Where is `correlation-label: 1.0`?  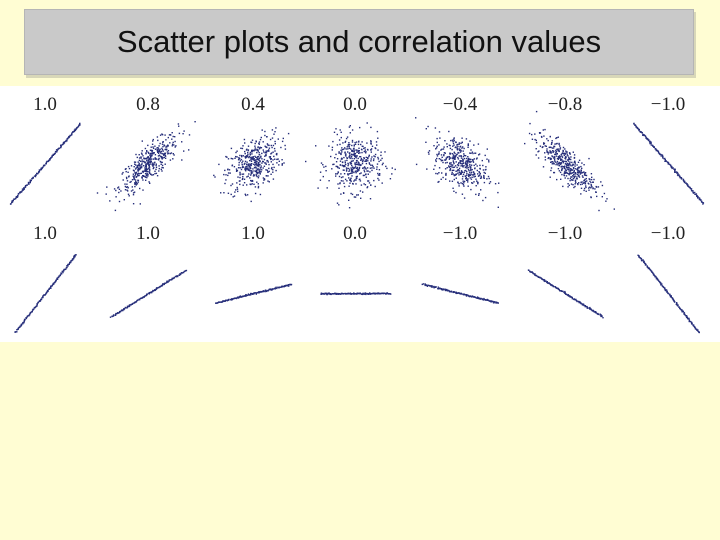 correlation-label: 1.0 is located at coordinates (45, 233).